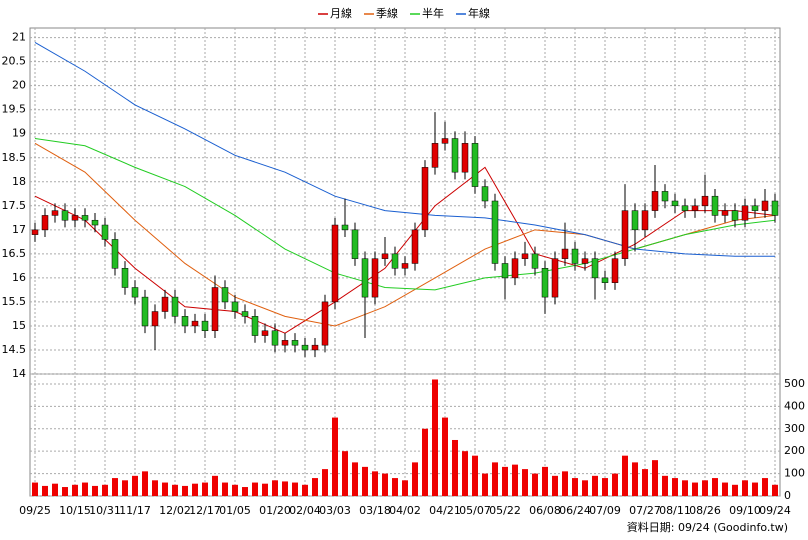 The height and width of the screenshot is (540, 808). What do you see at coordinates (675, 510) in the screenshot?
I see `x-tick-label: 08/11` at bounding box center [675, 510].